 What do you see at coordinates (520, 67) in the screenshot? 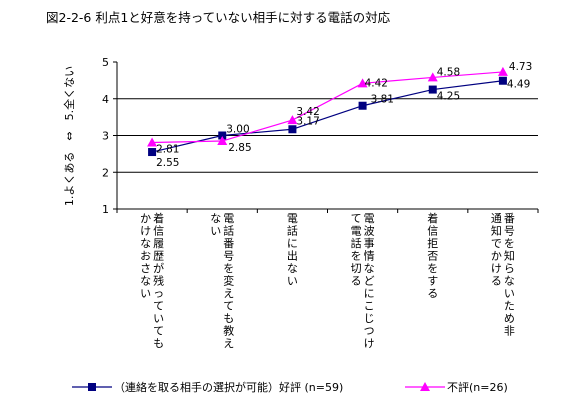
I see `data-label: 4.73` at bounding box center [520, 67].